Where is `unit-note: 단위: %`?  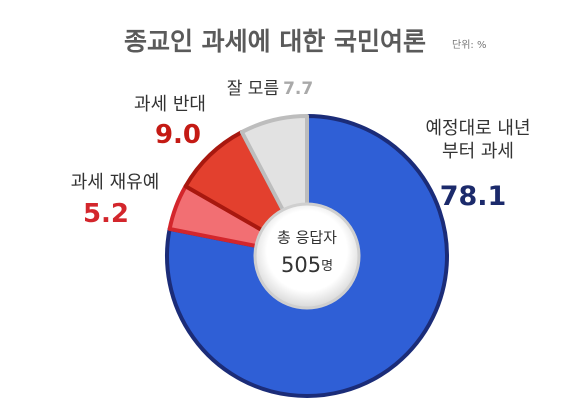
unit-note: 단위: % is located at coordinates (469, 44).